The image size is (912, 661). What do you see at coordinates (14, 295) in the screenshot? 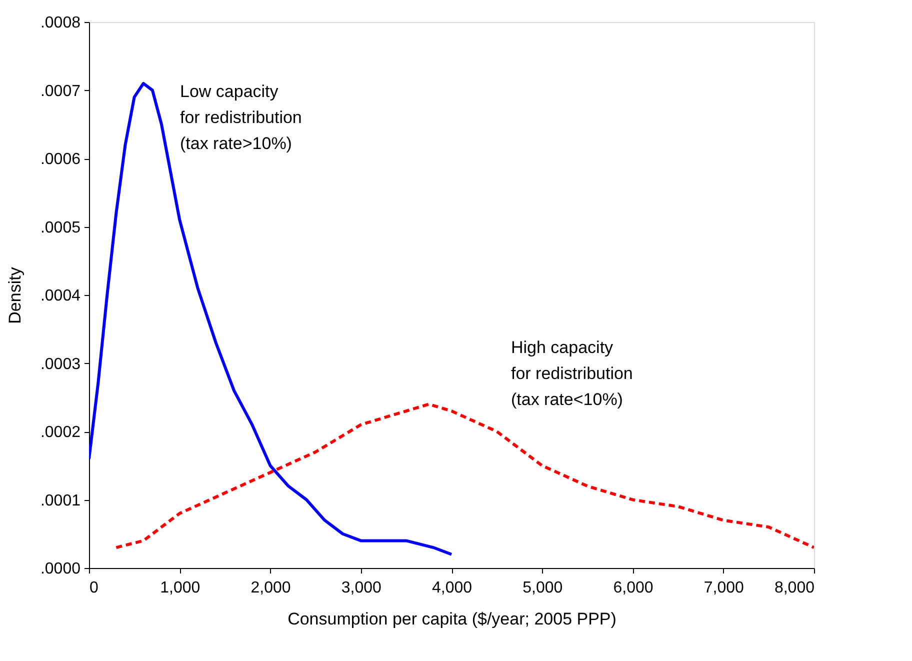
I see `y-axis-title: Density` at bounding box center [14, 295].